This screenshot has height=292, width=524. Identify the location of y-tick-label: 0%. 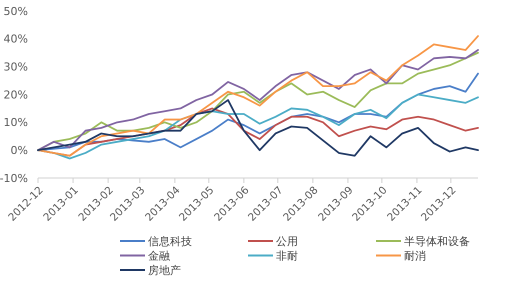
(19, 151).